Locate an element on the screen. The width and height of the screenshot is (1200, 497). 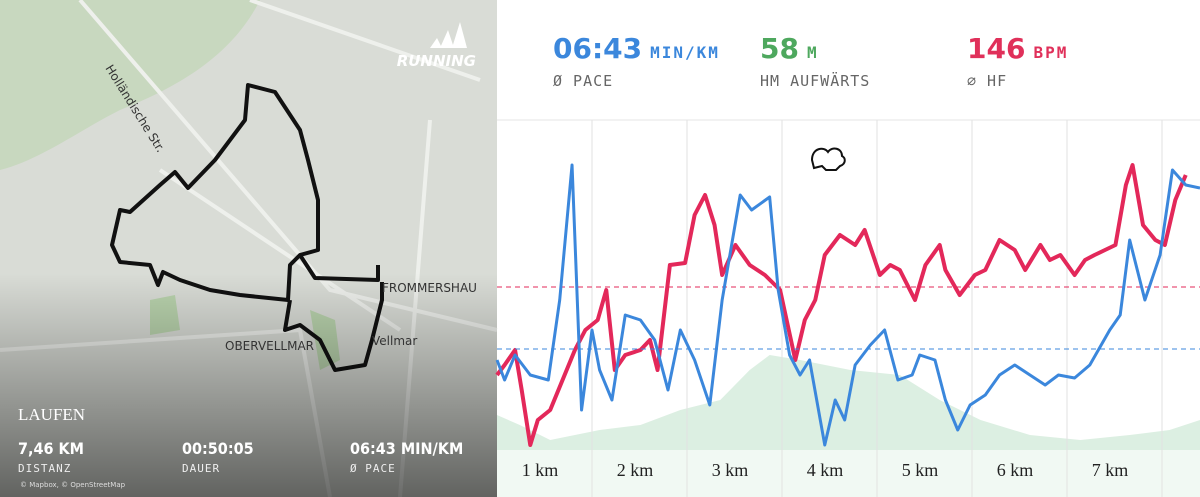
x-tick-label: 1 km is located at coordinates (540, 470).